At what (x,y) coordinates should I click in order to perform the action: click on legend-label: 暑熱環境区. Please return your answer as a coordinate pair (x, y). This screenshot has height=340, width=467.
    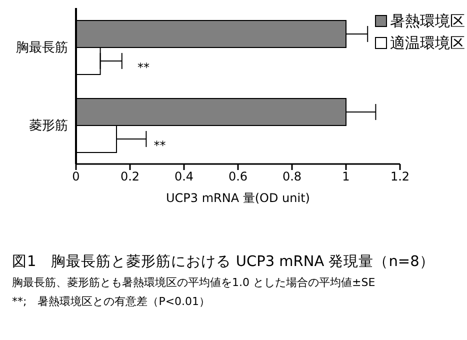
    Looking at the image, I should click on (427, 21).